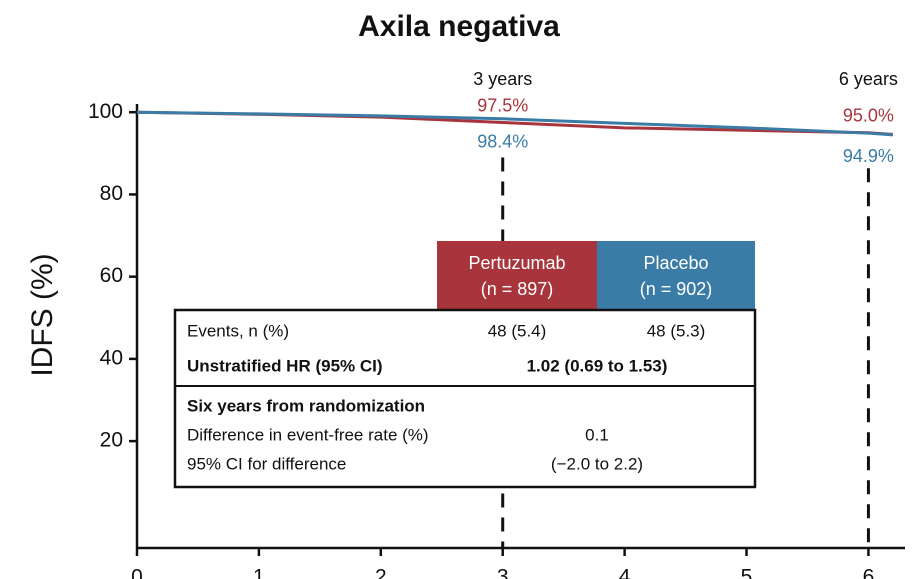  What do you see at coordinates (869, 572) in the screenshot?
I see `x-tick-label: 6` at bounding box center [869, 572].